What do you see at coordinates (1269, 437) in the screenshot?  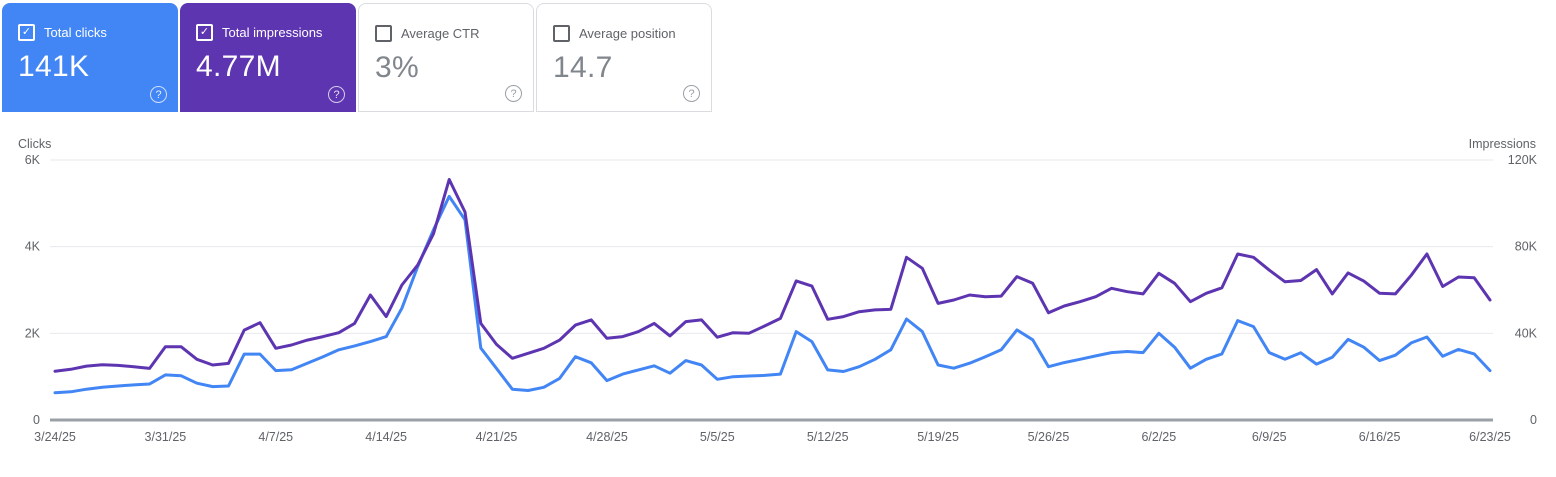 I see `x-axis-tick: 6/9/25` at bounding box center [1269, 437].